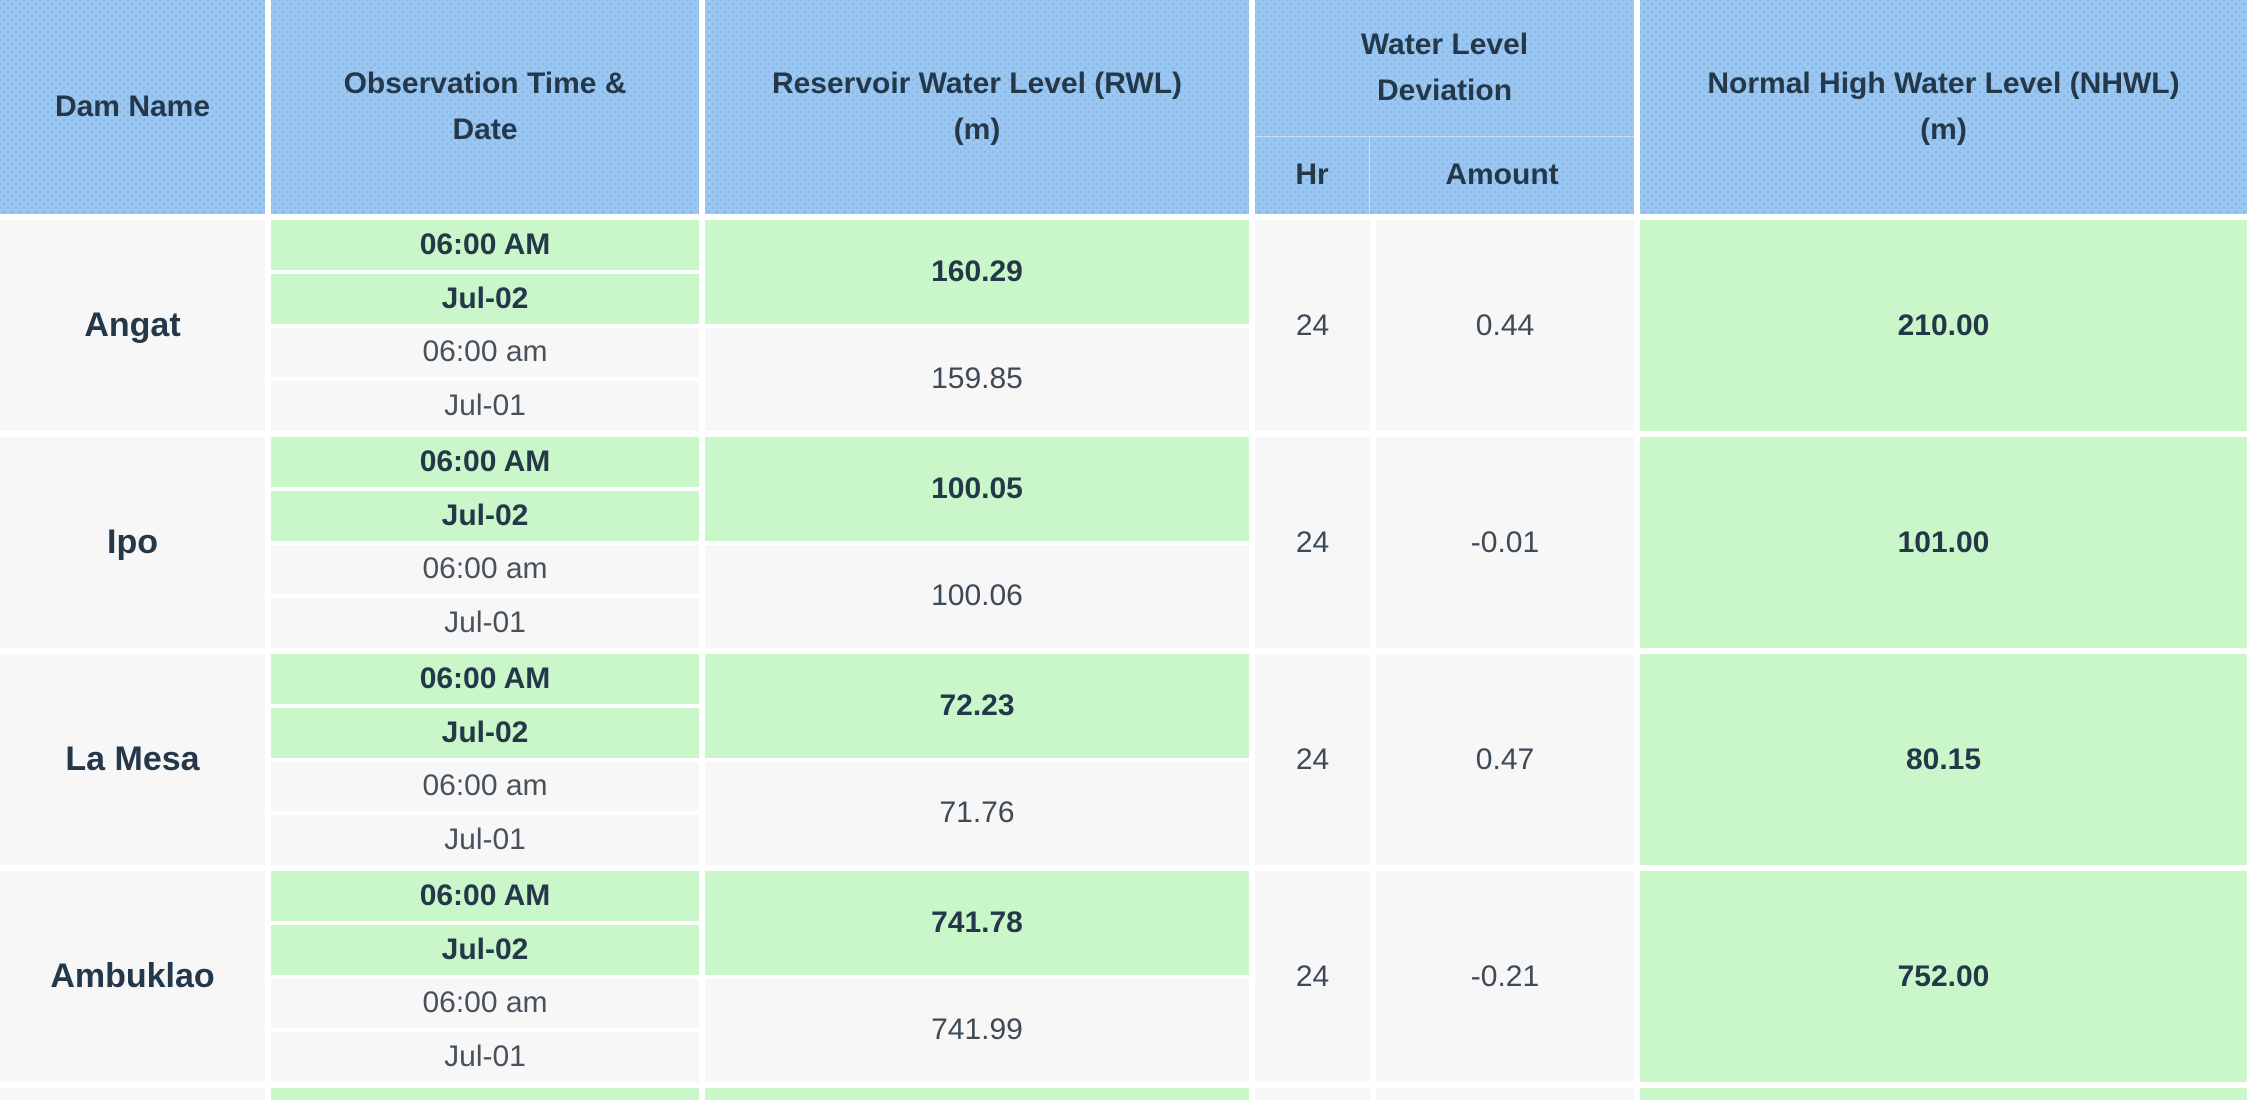 Image resolution: width=2247 pixels, height=1100 pixels. What do you see at coordinates (1505, 1094) in the screenshot?
I see `deviation-amount-cell` at bounding box center [1505, 1094].